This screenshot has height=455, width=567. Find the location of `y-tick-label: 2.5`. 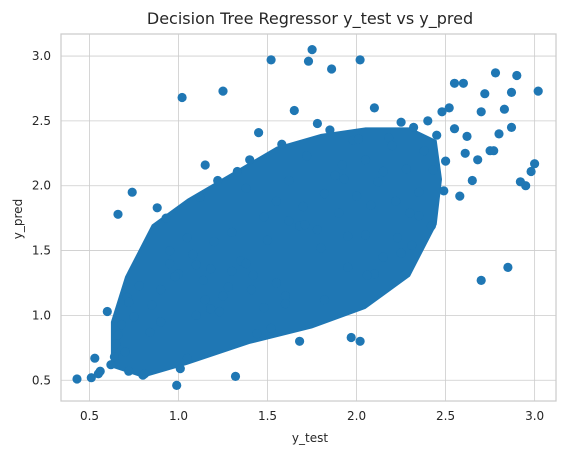

y-tick-label: 2.5 is located at coordinates (41, 121).